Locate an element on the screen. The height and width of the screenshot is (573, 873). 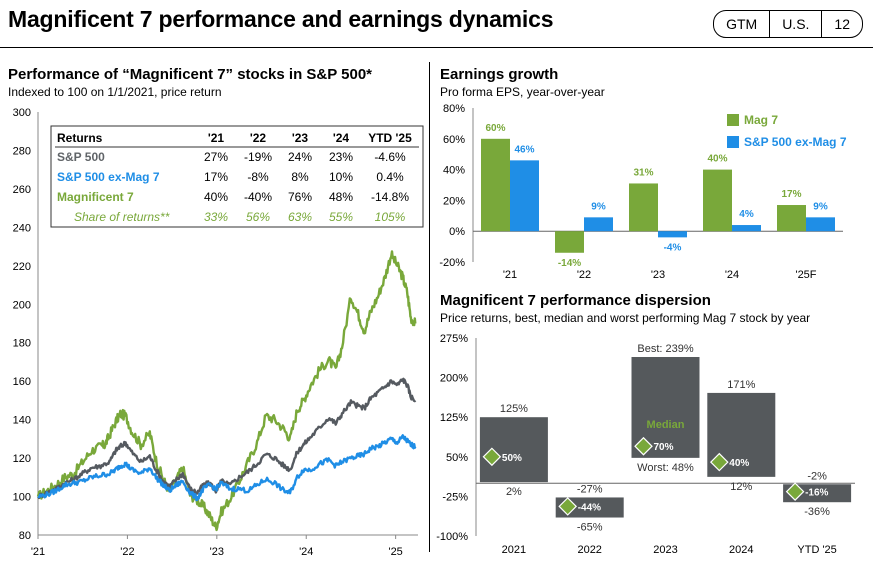
disp-y-tick-label: 200% is located at coordinates (454, 379).